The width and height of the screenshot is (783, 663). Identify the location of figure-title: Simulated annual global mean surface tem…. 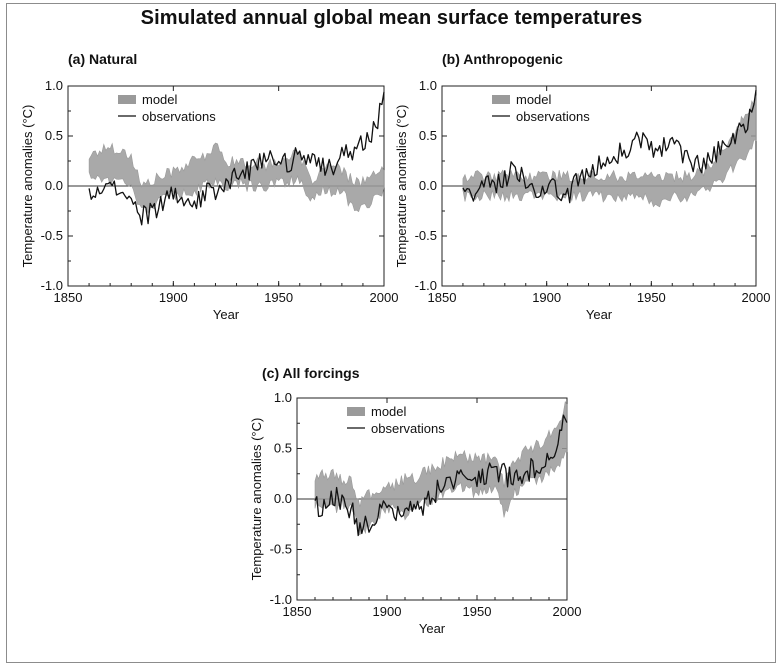
(391, 18).